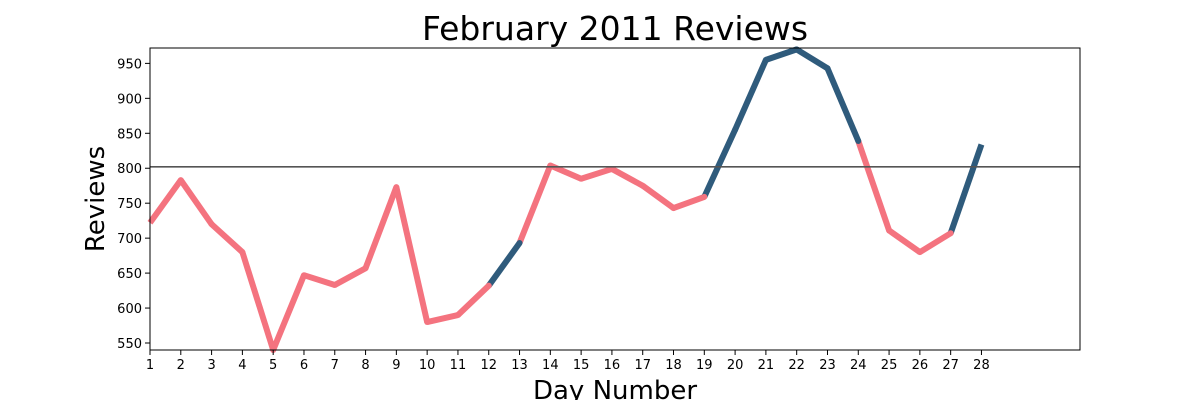  Describe the element at coordinates (550, 365) in the screenshot. I see `x-tick-label: 14` at that location.